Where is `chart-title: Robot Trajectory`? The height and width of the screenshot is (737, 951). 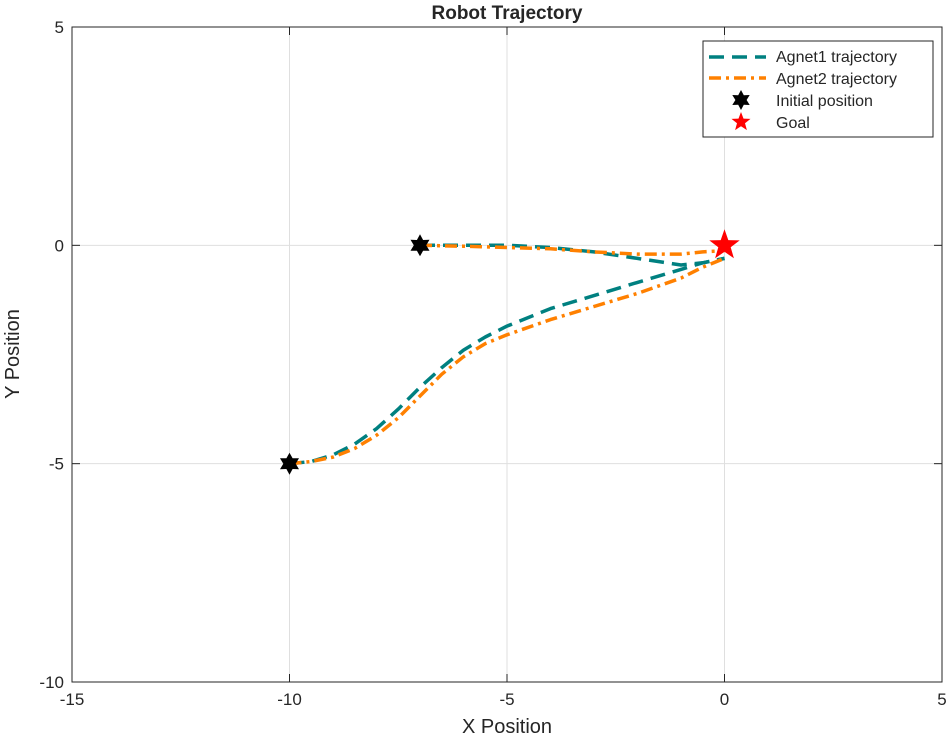 chart-title: Robot Trajectory is located at coordinates (507, 13).